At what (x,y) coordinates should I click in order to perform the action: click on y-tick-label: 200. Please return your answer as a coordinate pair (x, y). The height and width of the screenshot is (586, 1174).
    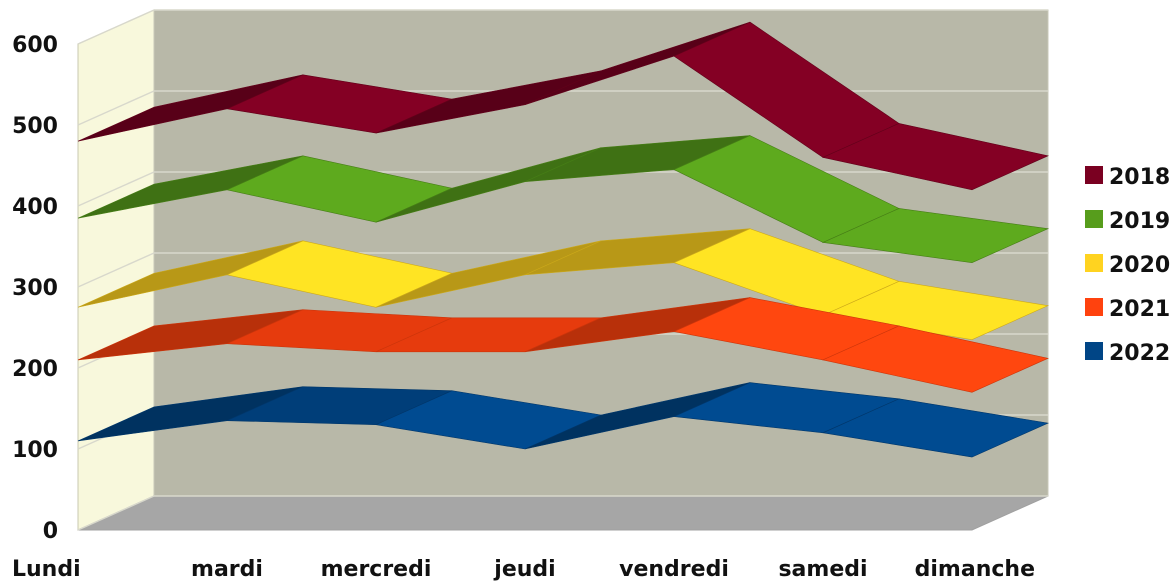
    Looking at the image, I should click on (35, 369).